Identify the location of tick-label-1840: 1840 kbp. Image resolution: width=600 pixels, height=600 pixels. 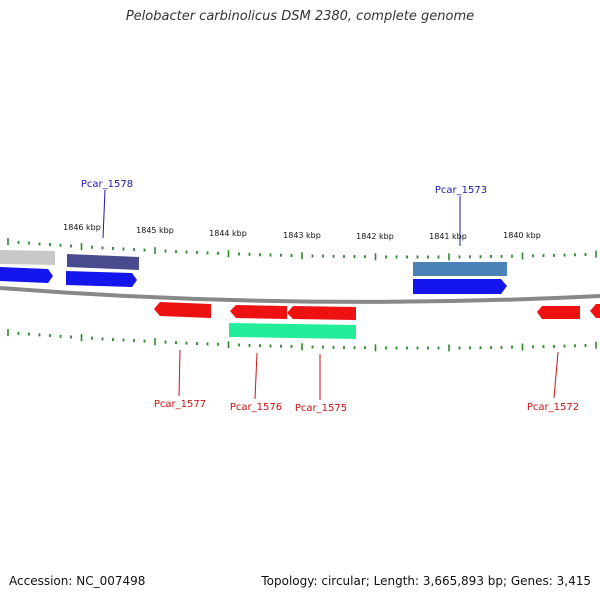
(522, 235).